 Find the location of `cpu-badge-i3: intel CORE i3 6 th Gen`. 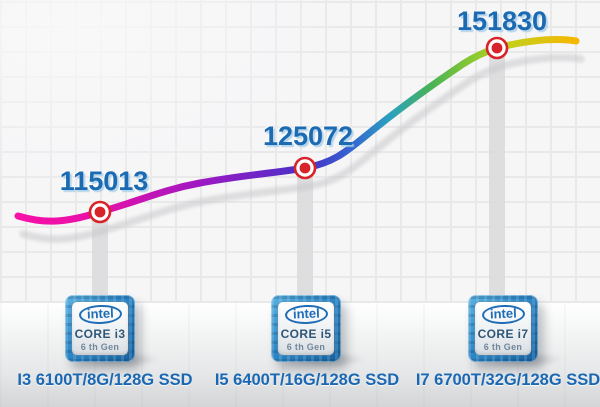

cpu-badge-i3: intel CORE i3 6 th Gen is located at coordinates (100, 328).